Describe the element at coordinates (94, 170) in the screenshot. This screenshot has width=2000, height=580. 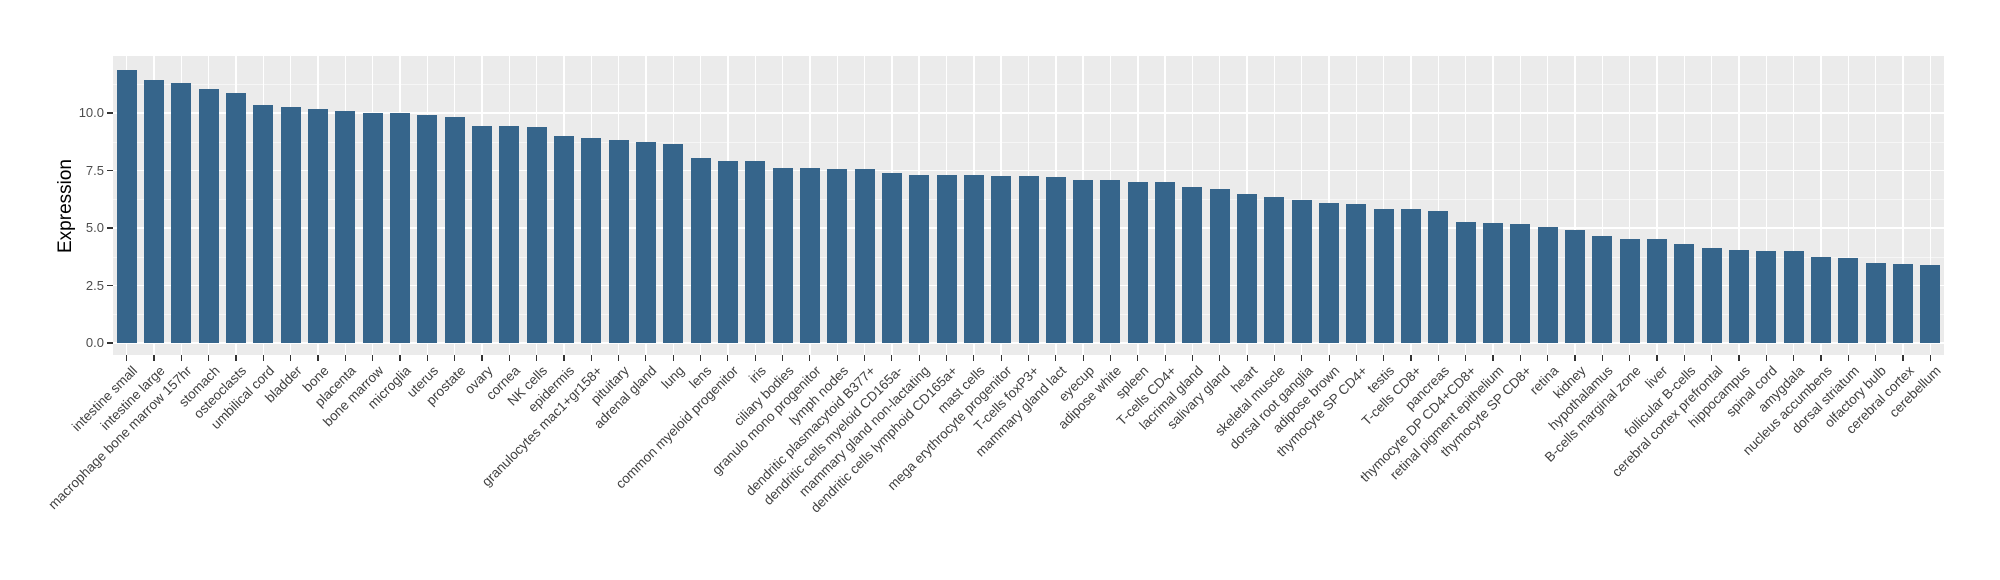
I see `y-tick-label: 7.5` at that location.